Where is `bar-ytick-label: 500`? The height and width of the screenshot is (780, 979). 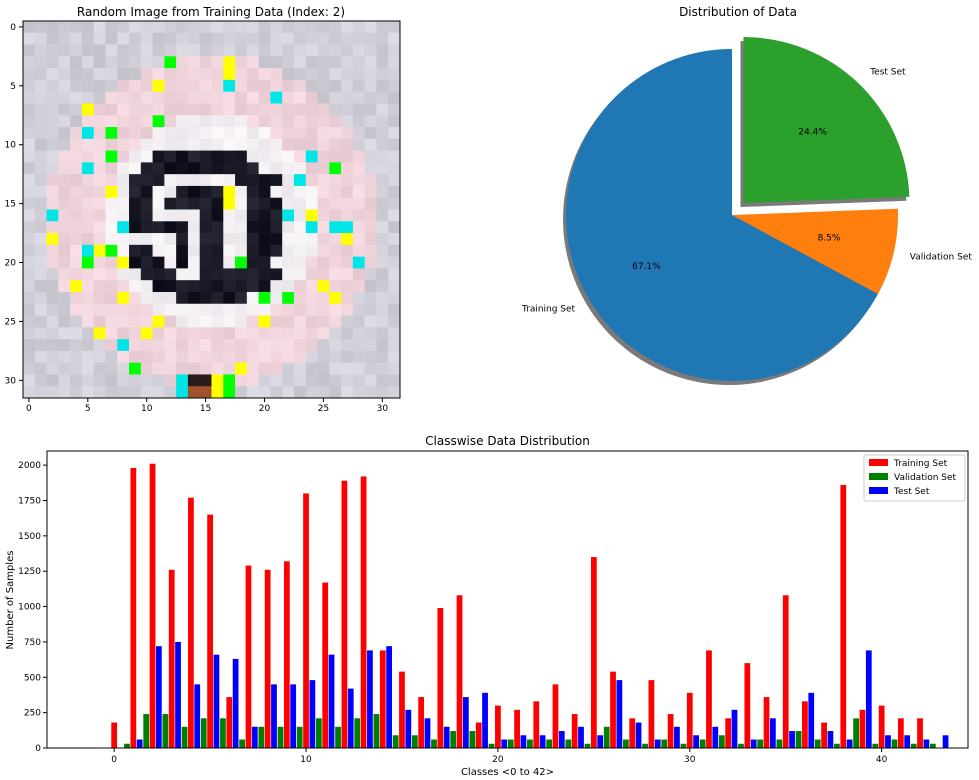 bar-ytick-label: 500 is located at coordinates (32, 678).